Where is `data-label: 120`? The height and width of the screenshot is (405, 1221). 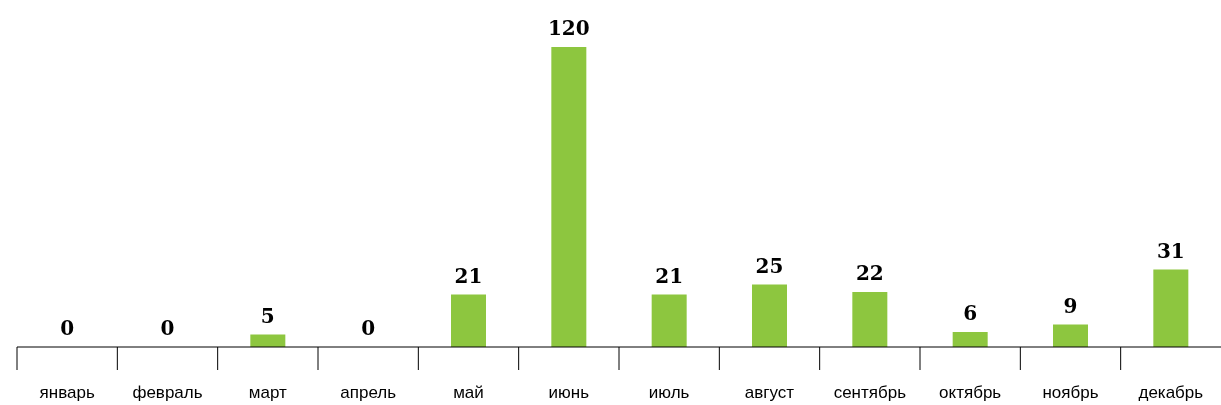
data-label: 120 is located at coordinates (568, 28).